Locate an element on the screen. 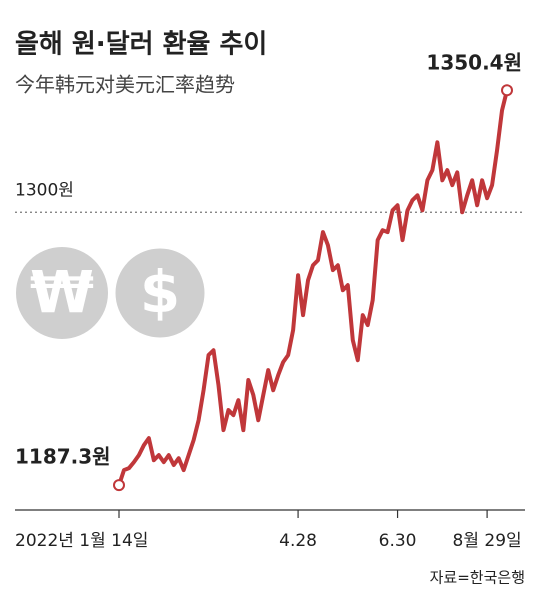 The width and height of the screenshot is (540, 610). dollar-symbol: $ is located at coordinates (160, 292).